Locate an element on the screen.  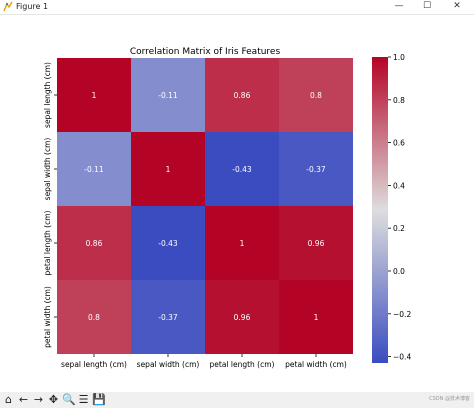
home-icon: ⌂ is located at coordinates (8, 399).